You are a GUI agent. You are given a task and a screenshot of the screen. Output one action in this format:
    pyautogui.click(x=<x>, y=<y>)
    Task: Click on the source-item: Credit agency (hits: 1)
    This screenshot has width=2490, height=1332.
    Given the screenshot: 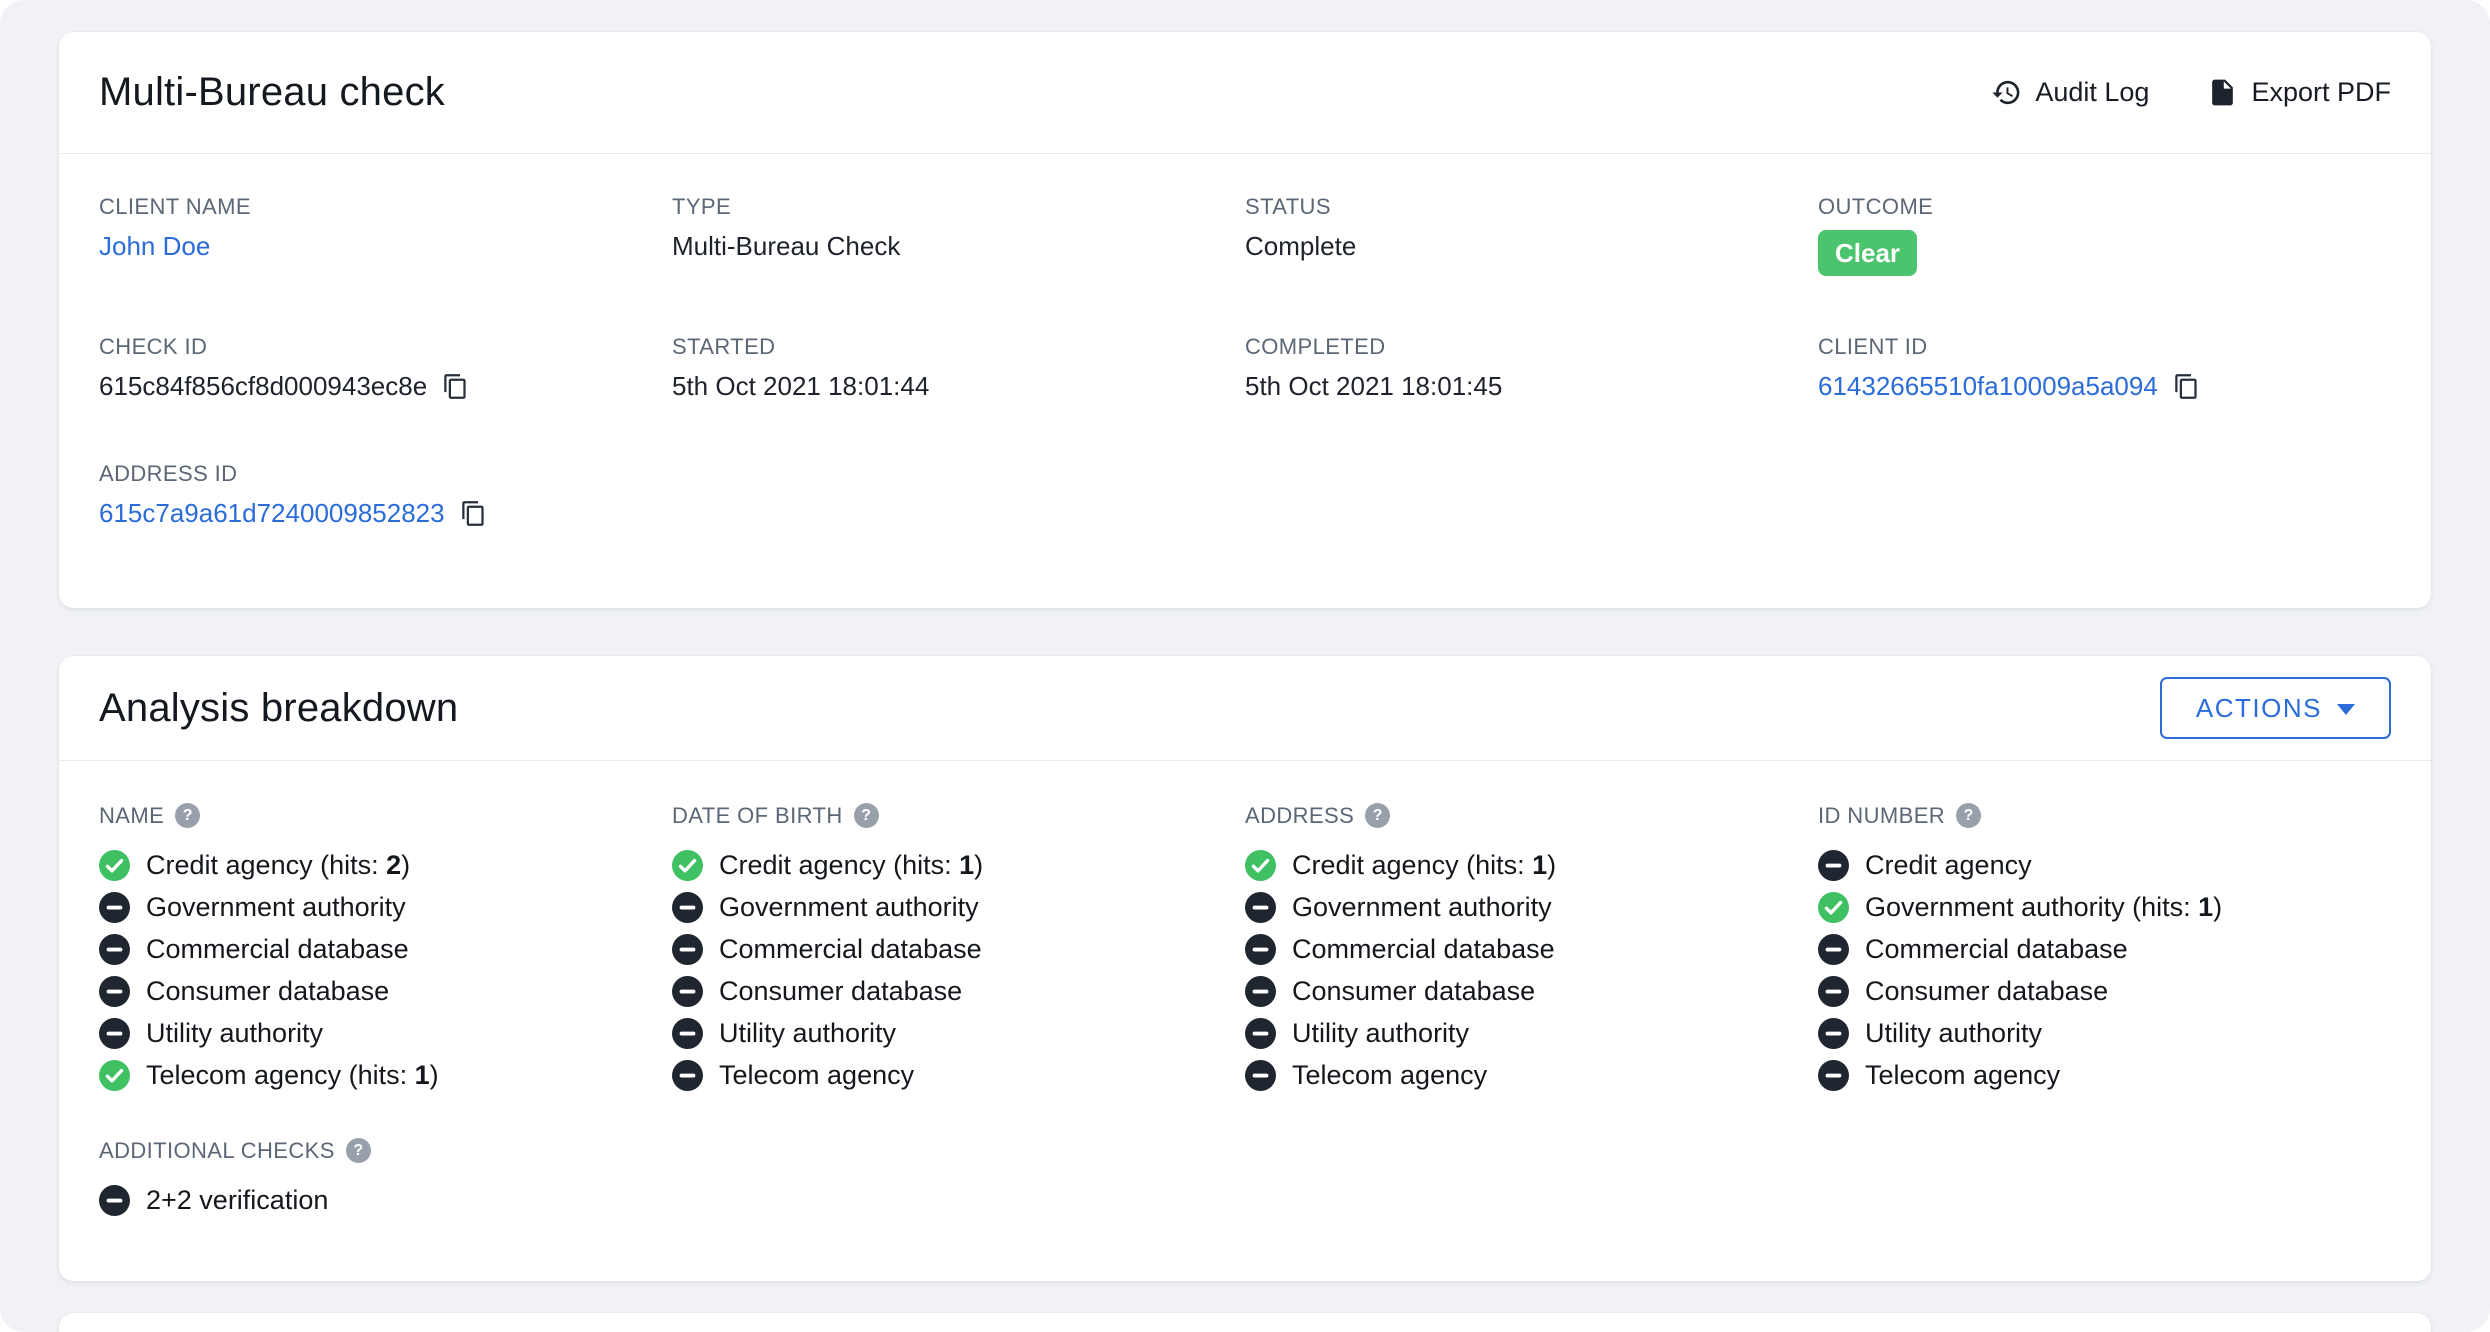 What is the action you would take?
    pyautogui.click(x=958, y=865)
    